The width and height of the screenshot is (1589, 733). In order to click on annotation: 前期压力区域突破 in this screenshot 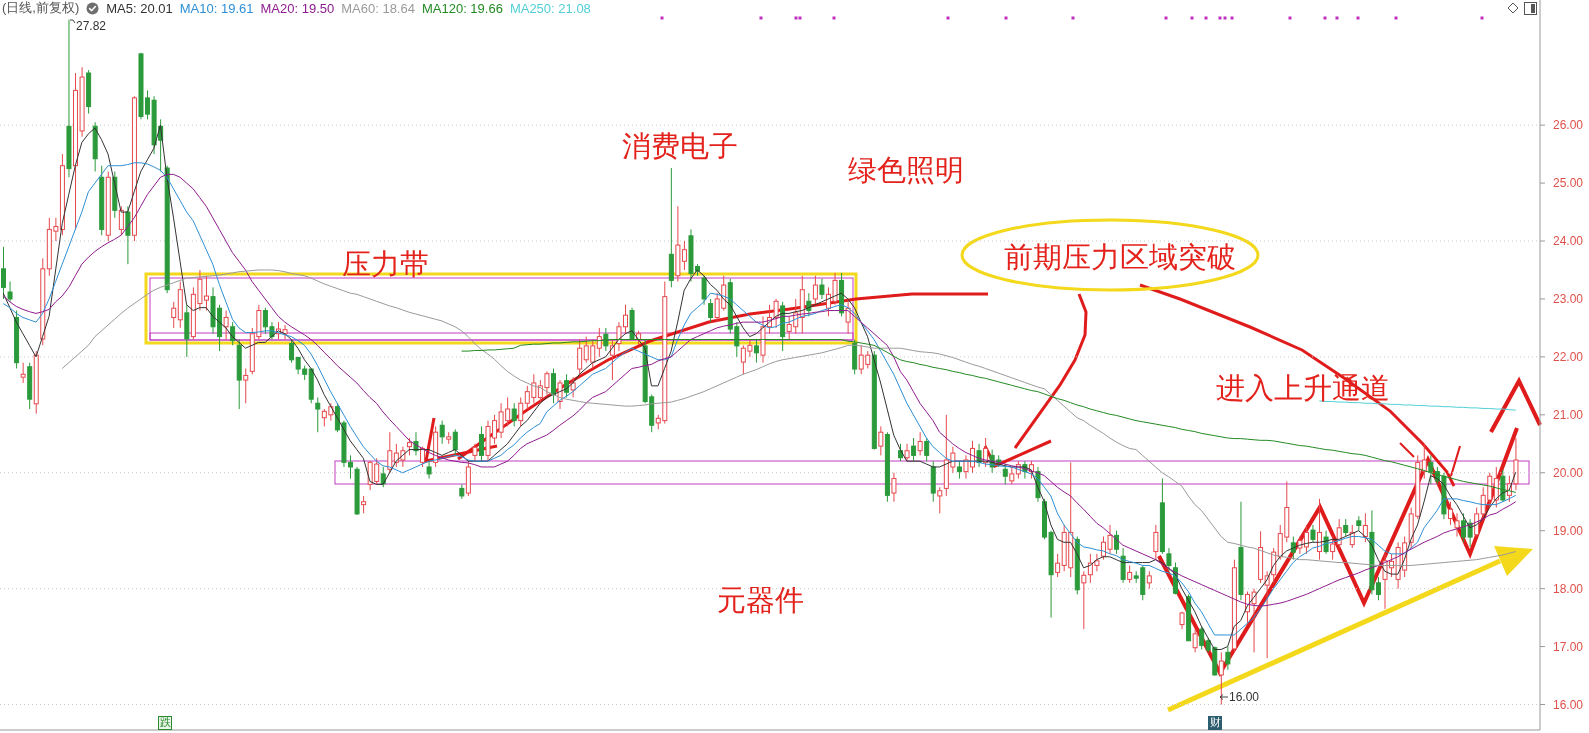, I will do `click(1120, 257)`.